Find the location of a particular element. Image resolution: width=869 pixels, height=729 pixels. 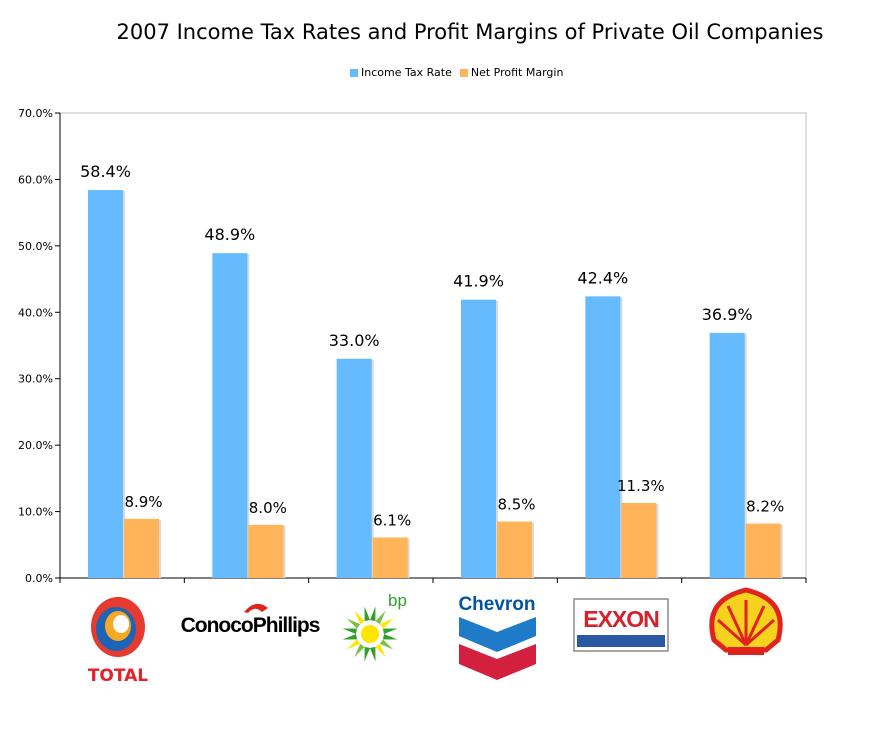

bp-helios-logo-icon: bp is located at coordinates (374, 626).